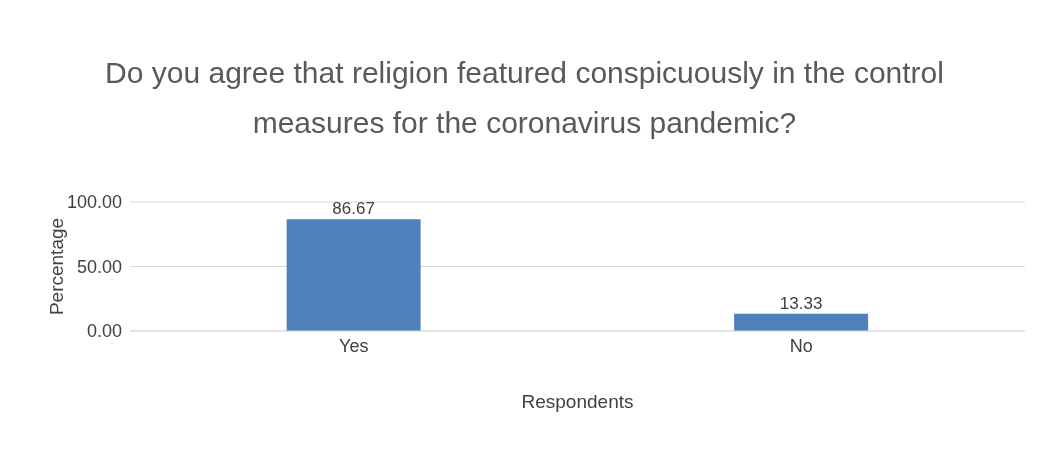 The height and width of the screenshot is (451, 1049). What do you see at coordinates (801, 345) in the screenshot?
I see `x-tick-label: No` at bounding box center [801, 345].